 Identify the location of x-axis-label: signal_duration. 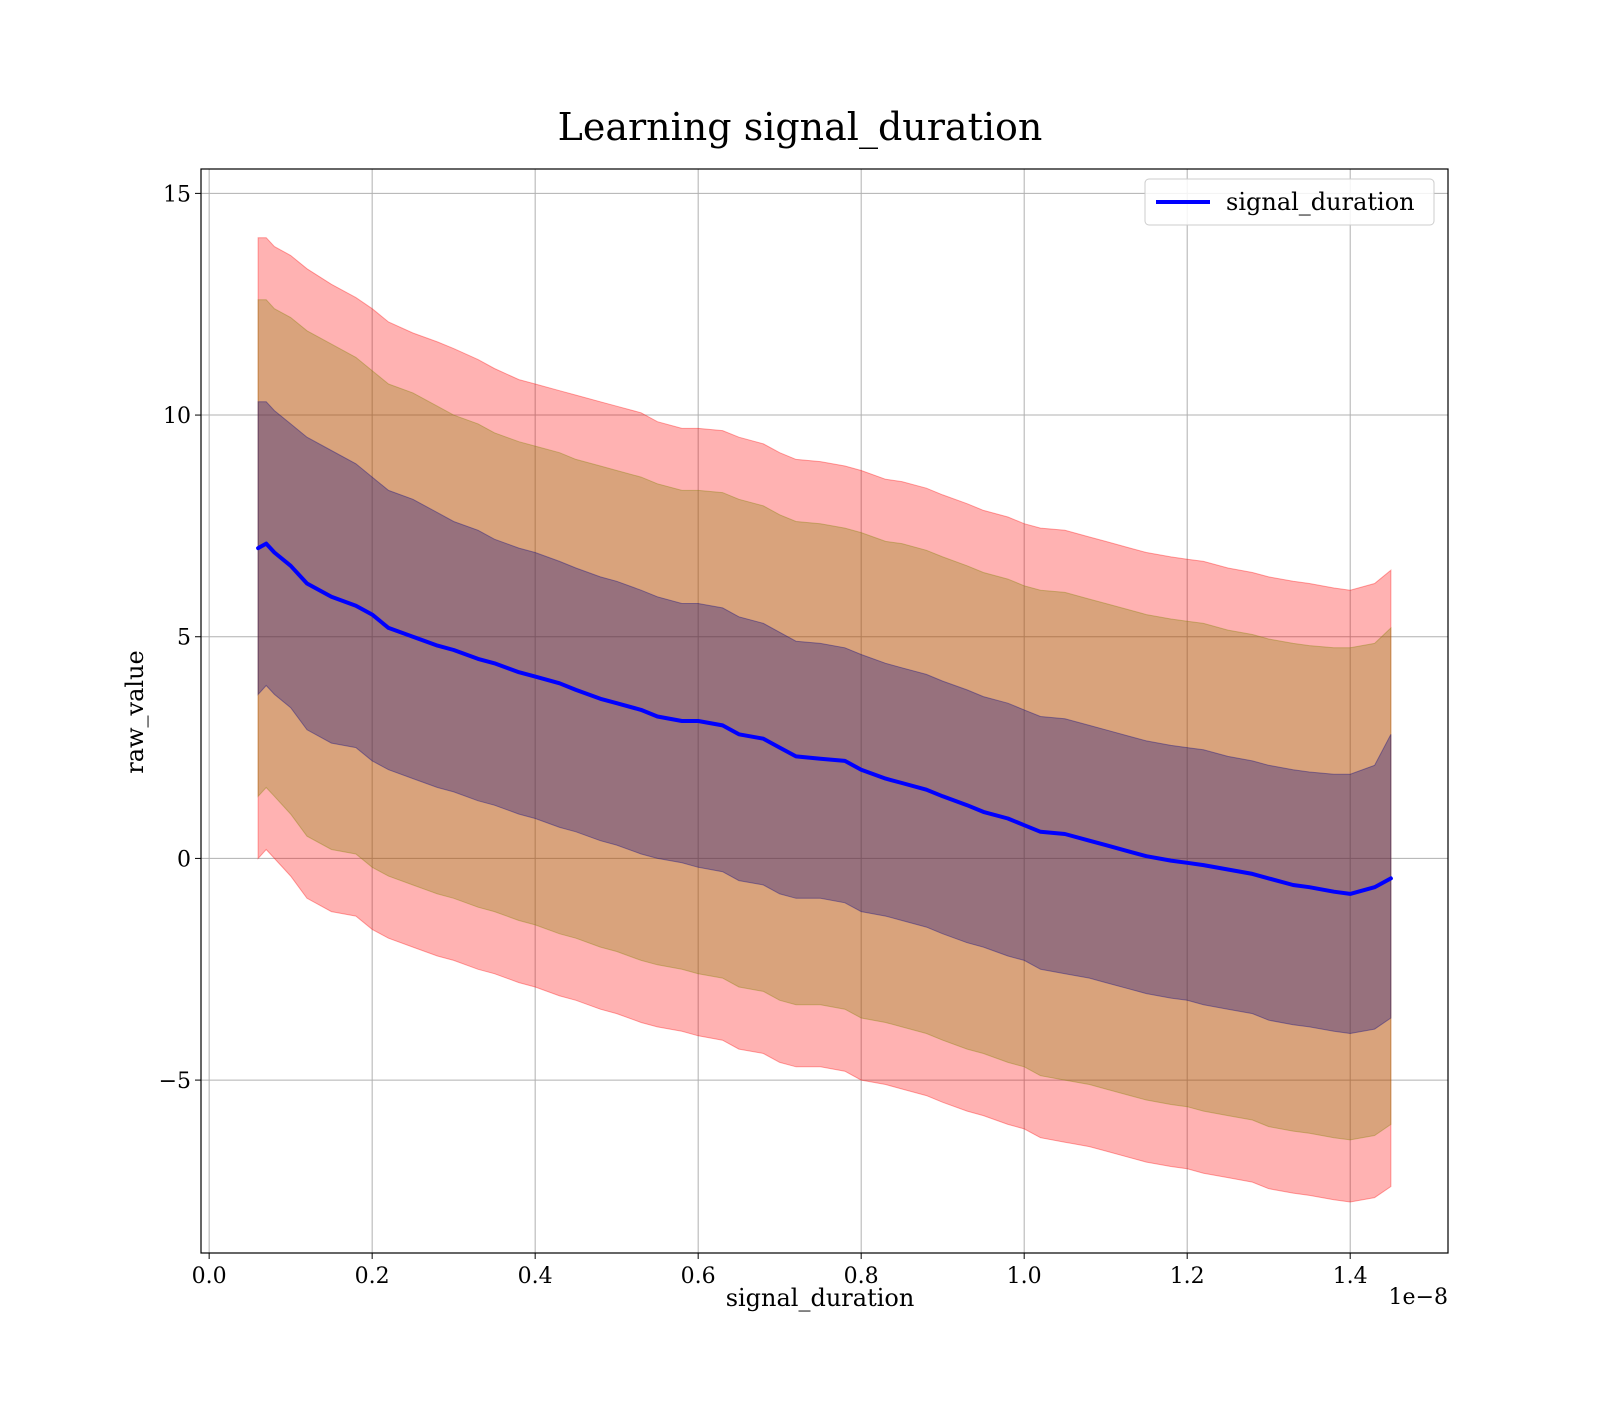
(820, 1298).